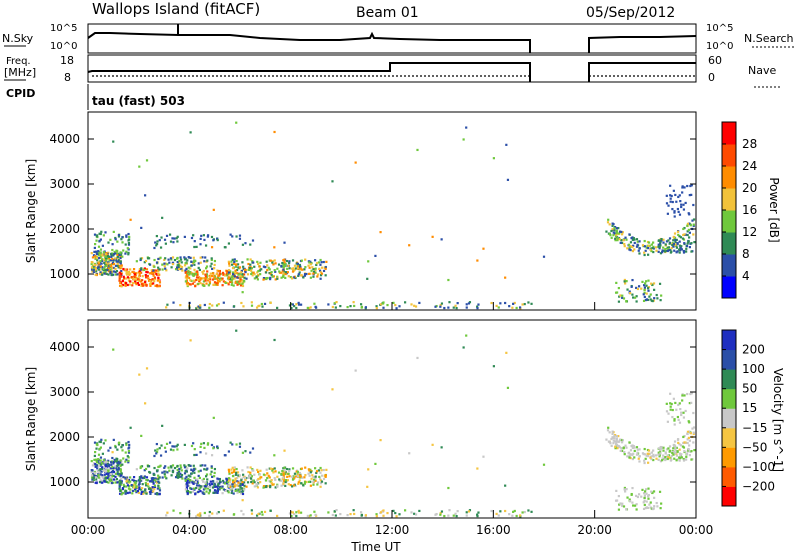 Image resolution: width=800 pixels, height=554 pixels. Describe the element at coordinates (719, 46) in the screenshot. I see `nsearch-tick-bottom: 10^0` at that location.